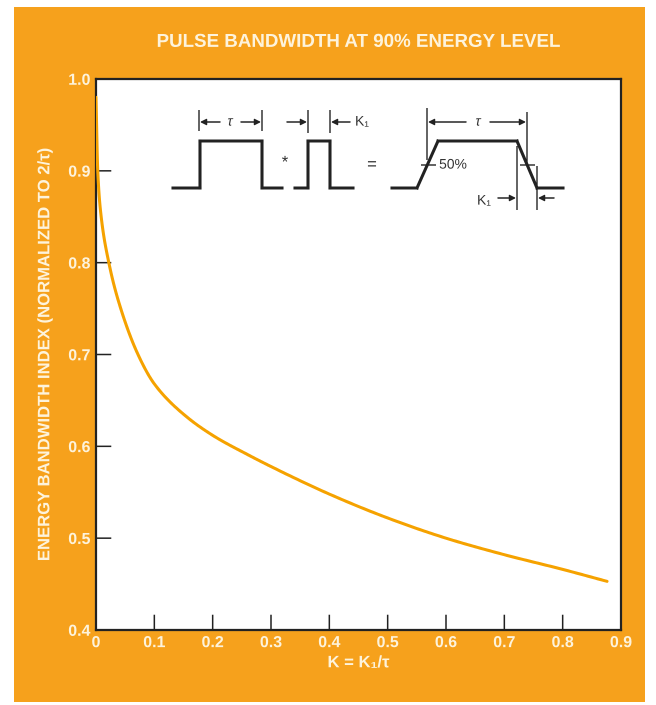 The height and width of the screenshot is (705, 656). What do you see at coordinates (271, 642) in the screenshot?
I see `x-tick-label: 0.3` at bounding box center [271, 642].